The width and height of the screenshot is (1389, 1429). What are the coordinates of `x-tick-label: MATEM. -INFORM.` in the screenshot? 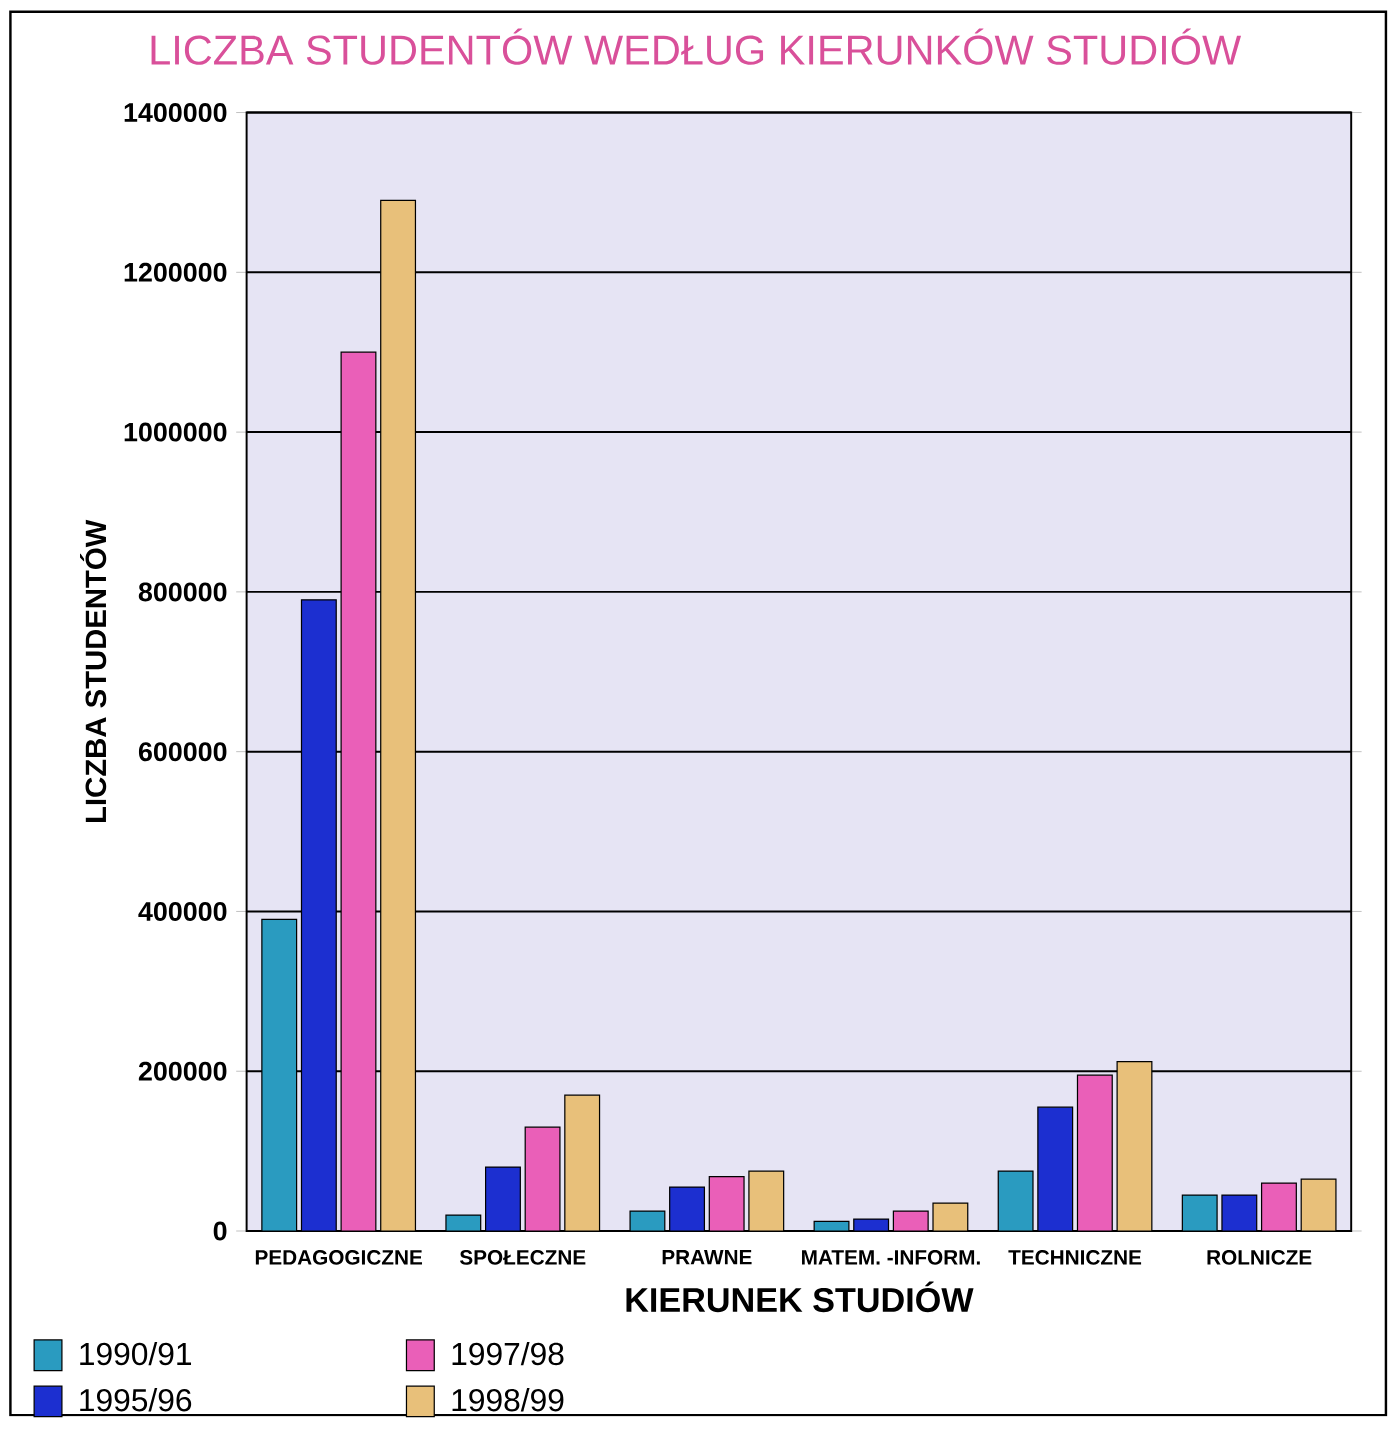 It's located at (890, 1257).